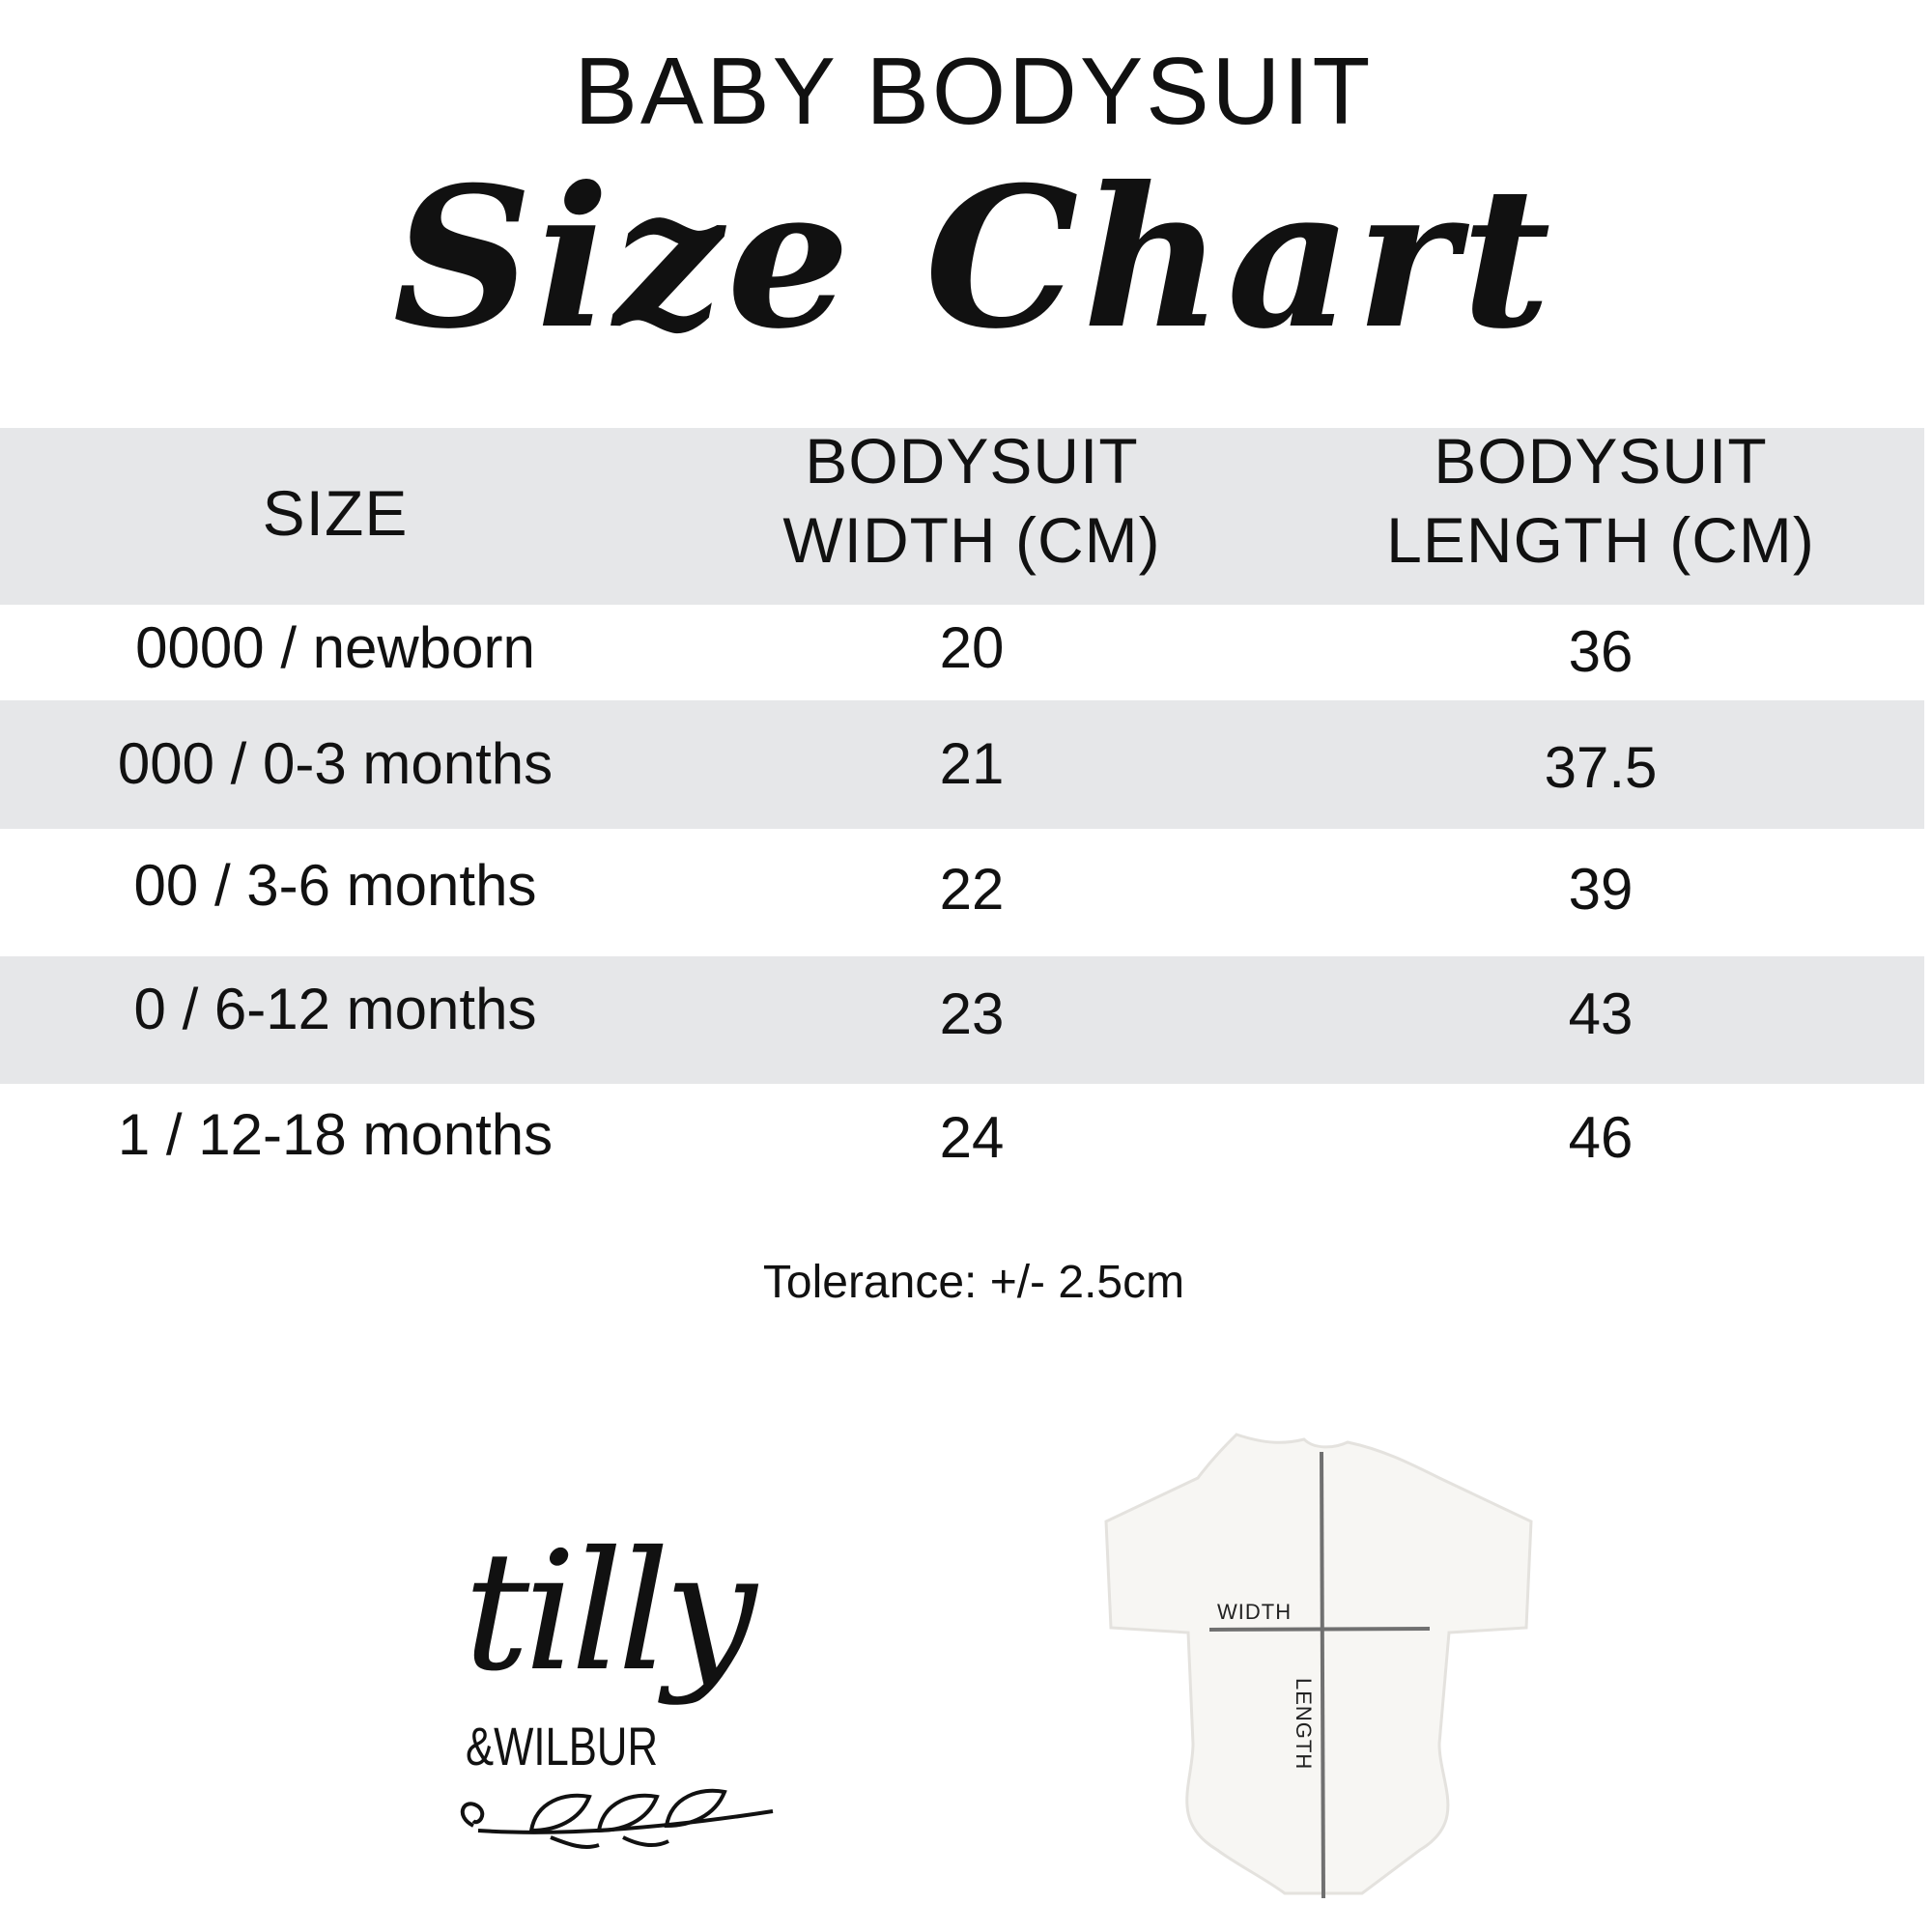 The height and width of the screenshot is (1932, 1932). I want to click on tolerance-note: Tolerance: +/- 2.5cm, so click(973, 1282).